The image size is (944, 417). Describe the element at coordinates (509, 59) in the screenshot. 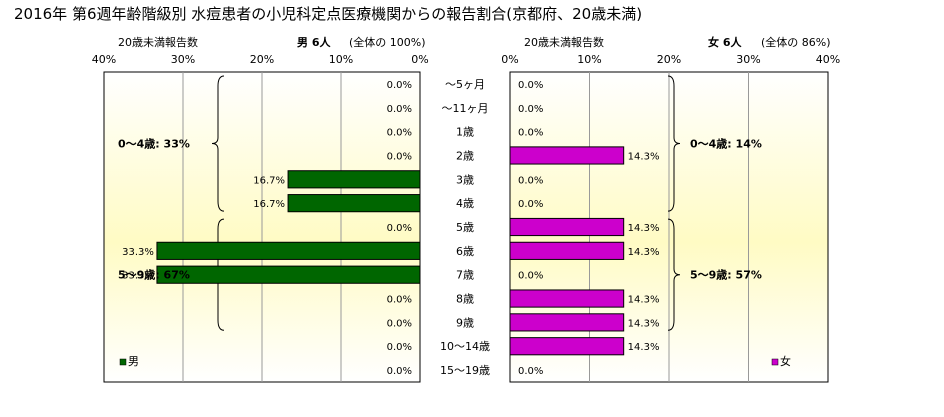

I see `right-axis-tick-label: 0%` at that location.